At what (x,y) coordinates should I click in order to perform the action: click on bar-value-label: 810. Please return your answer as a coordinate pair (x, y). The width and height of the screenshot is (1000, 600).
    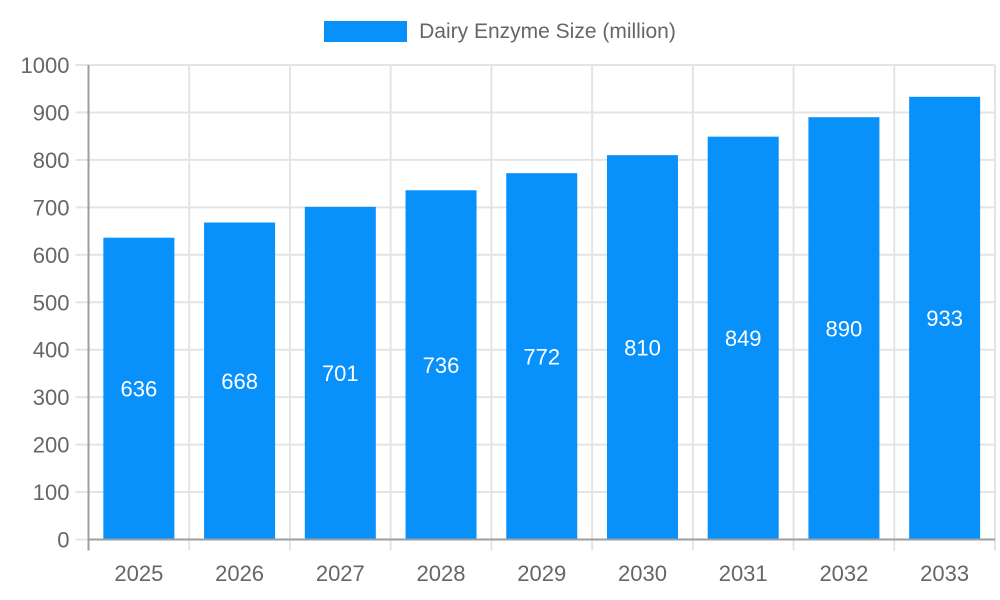
    Looking at the image, I should click on (642, 347).